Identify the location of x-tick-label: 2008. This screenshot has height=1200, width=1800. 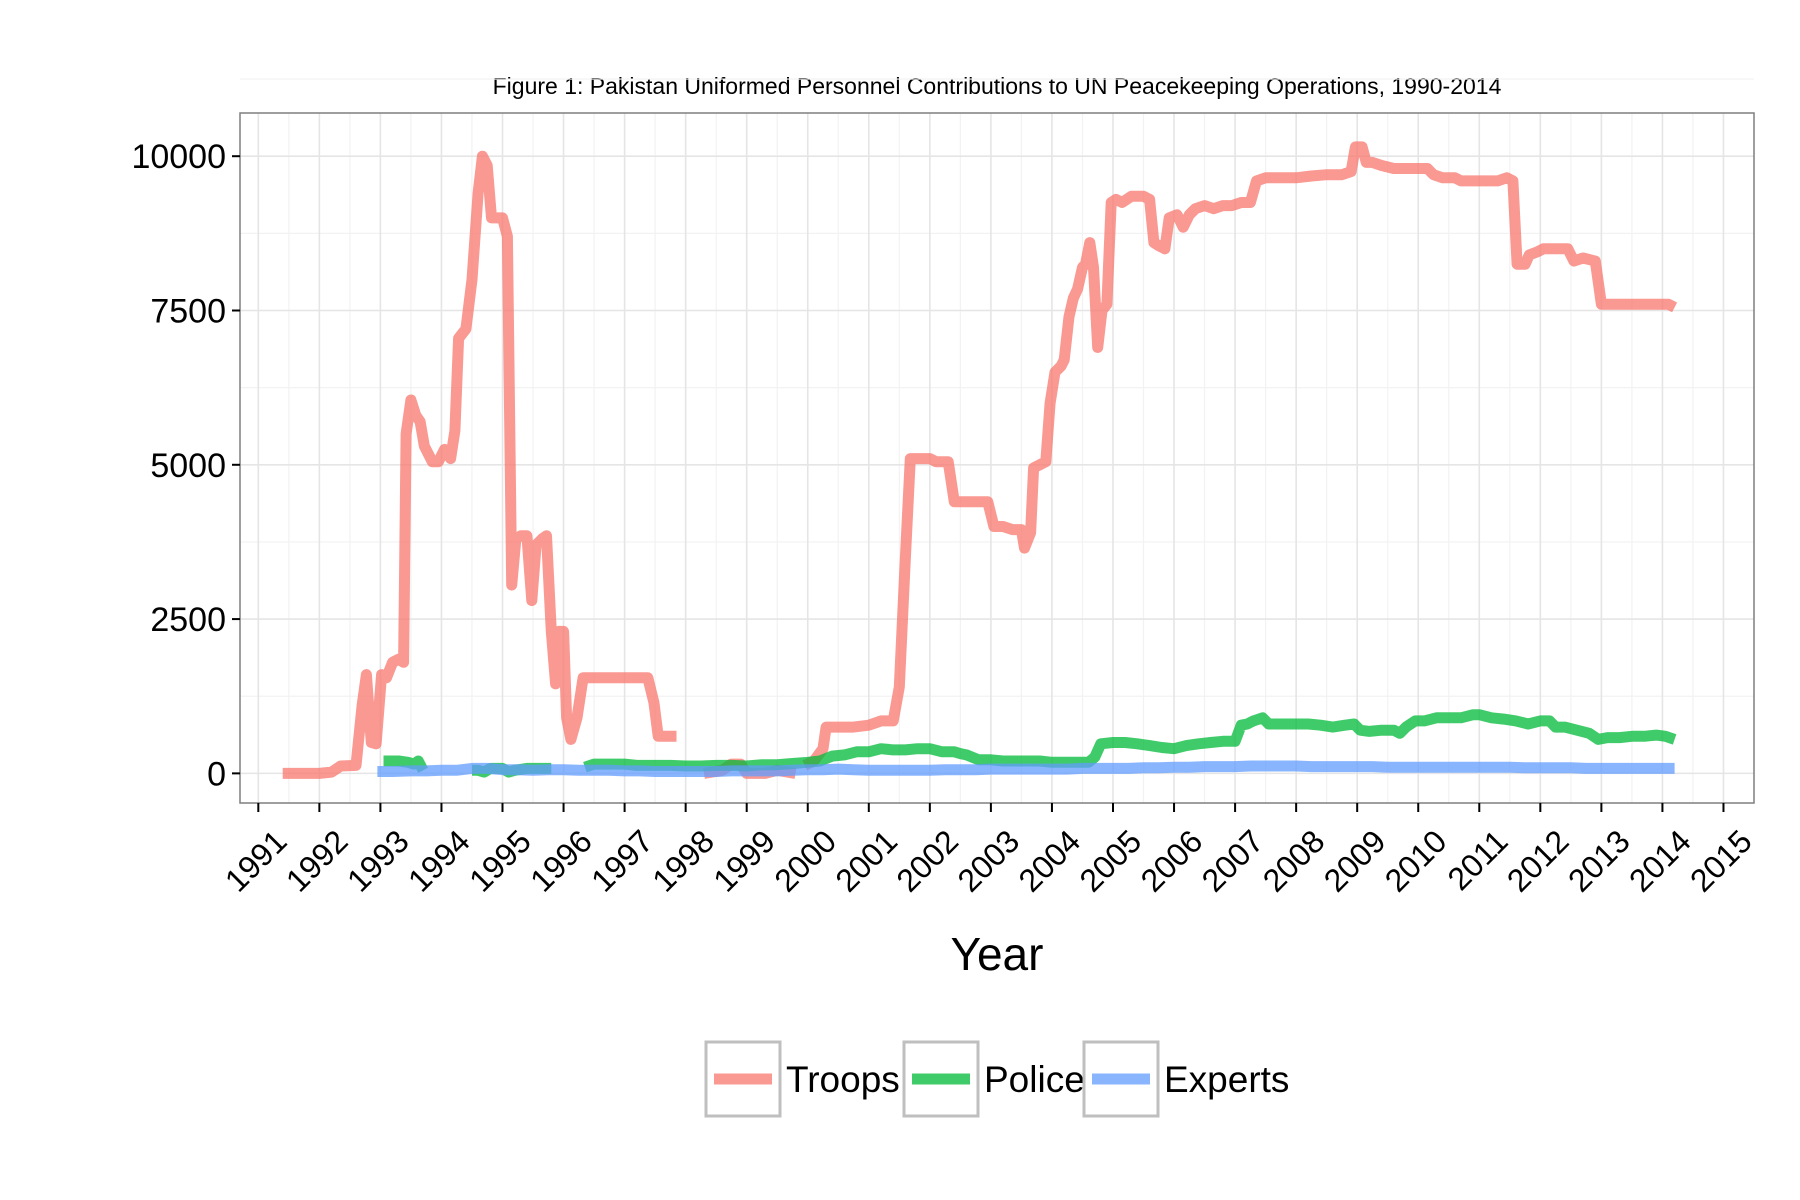
(1294, 861).